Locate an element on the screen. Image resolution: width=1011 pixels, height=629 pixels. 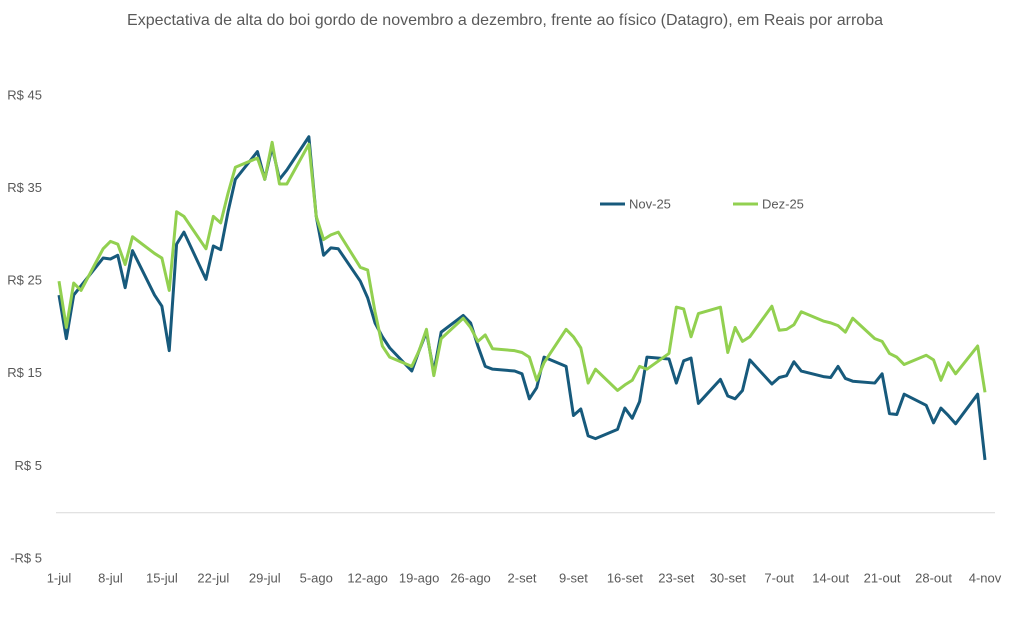
x-tick-label: 7-out is located at coordinates (779, 577).